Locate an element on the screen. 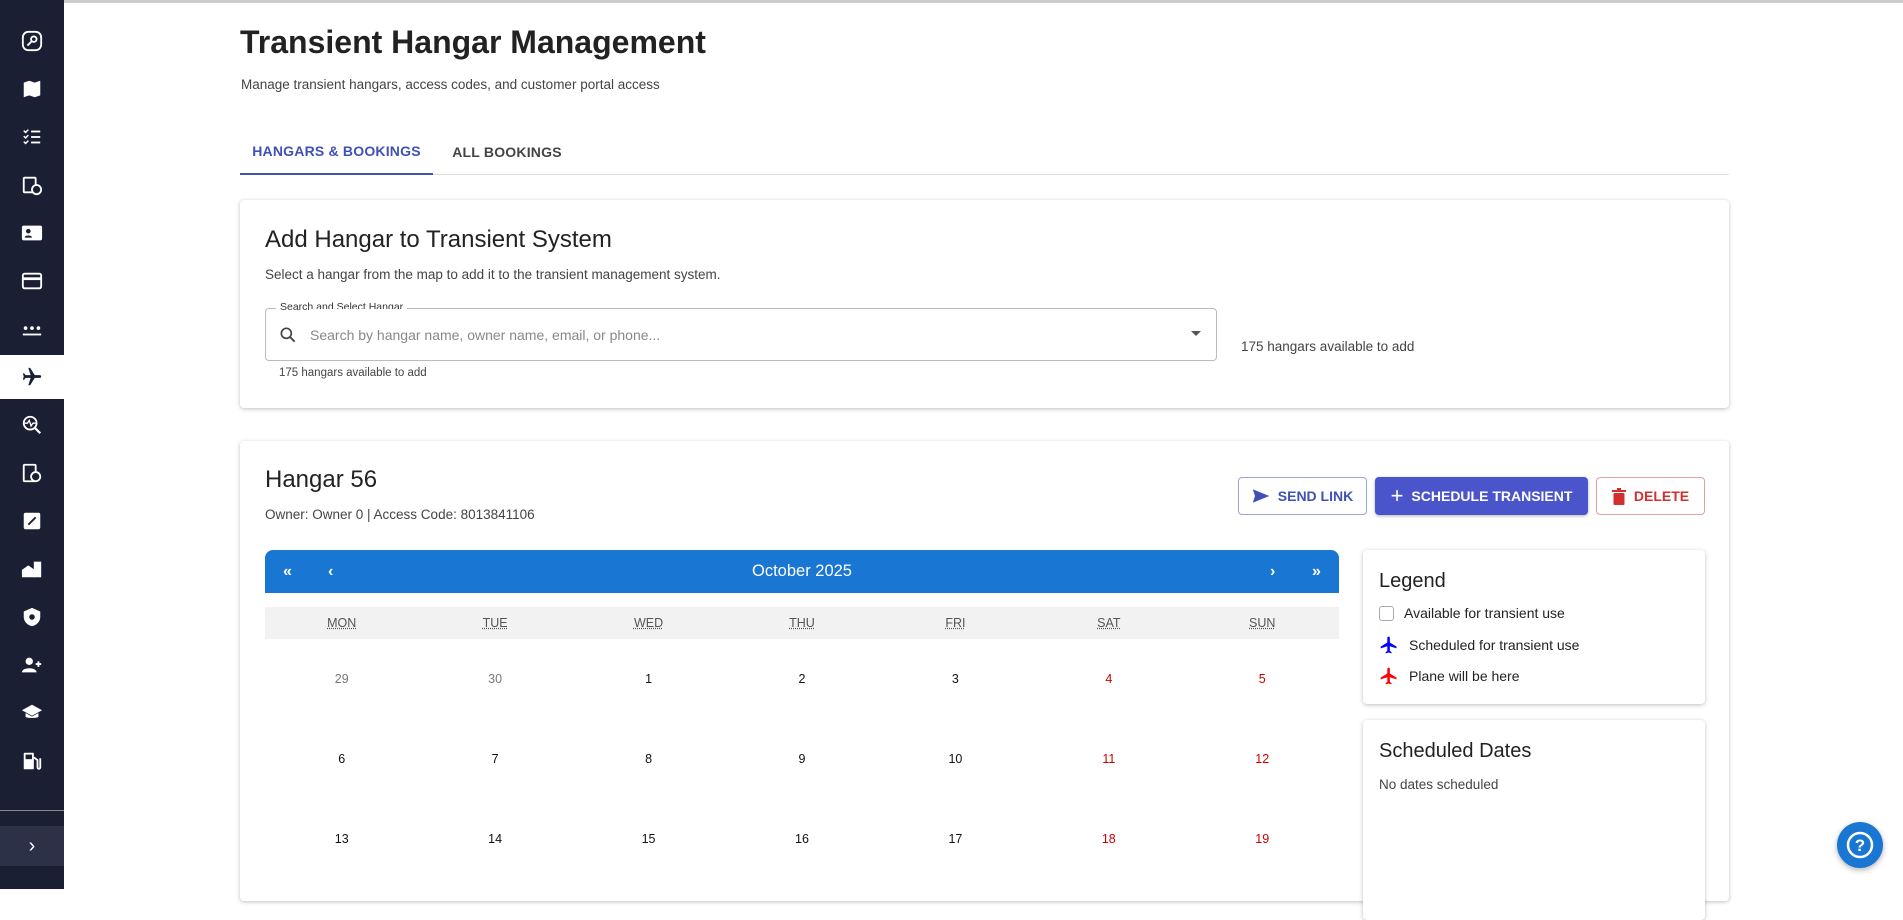  calendar-day: 13 is located at coordinates (341, 839).